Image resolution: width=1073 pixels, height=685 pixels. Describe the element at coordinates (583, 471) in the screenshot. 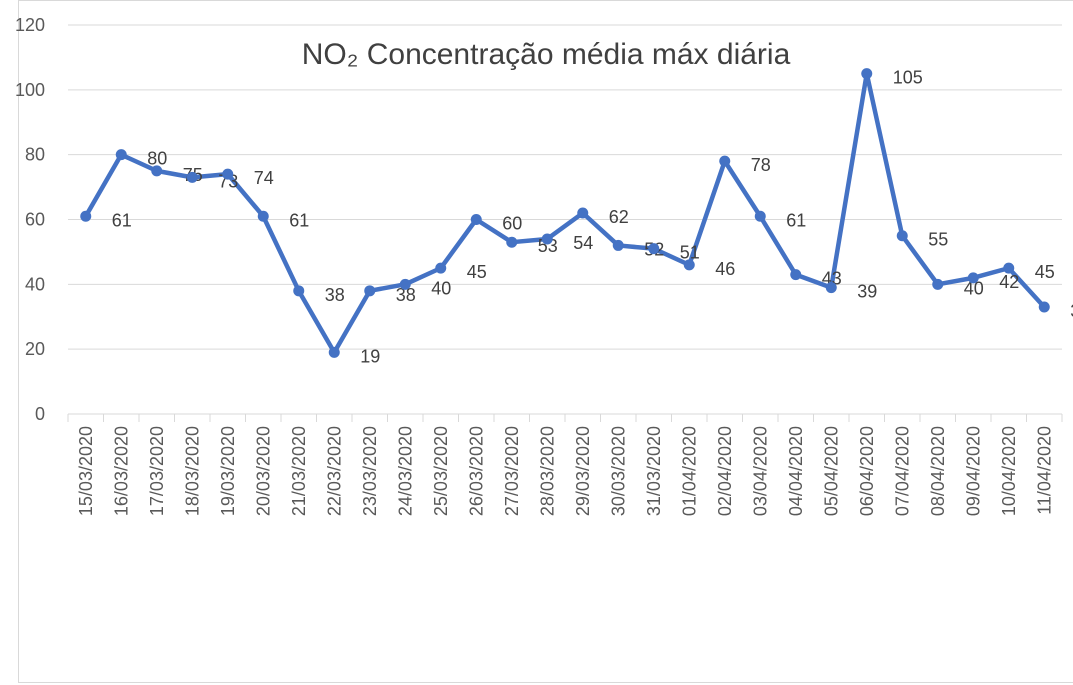

I see `x-tick-label: 29/03/2020` at that location.